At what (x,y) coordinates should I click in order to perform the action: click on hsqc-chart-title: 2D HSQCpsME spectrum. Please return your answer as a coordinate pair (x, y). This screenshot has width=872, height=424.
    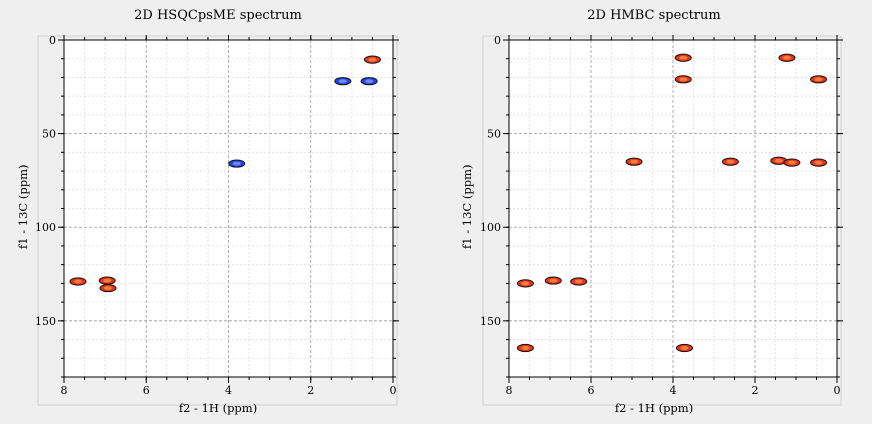
    Looking at the image, I should click on (218, 15).